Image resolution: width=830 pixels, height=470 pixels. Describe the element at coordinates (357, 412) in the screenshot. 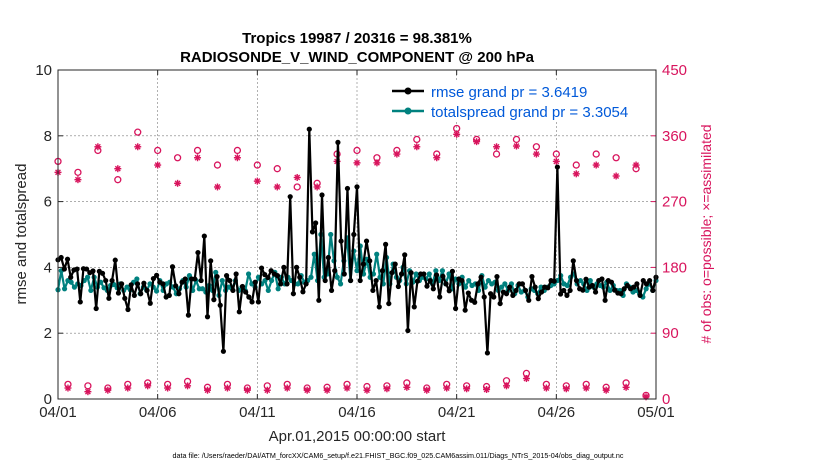

I see `x-tick-label: 04/16` at that location.